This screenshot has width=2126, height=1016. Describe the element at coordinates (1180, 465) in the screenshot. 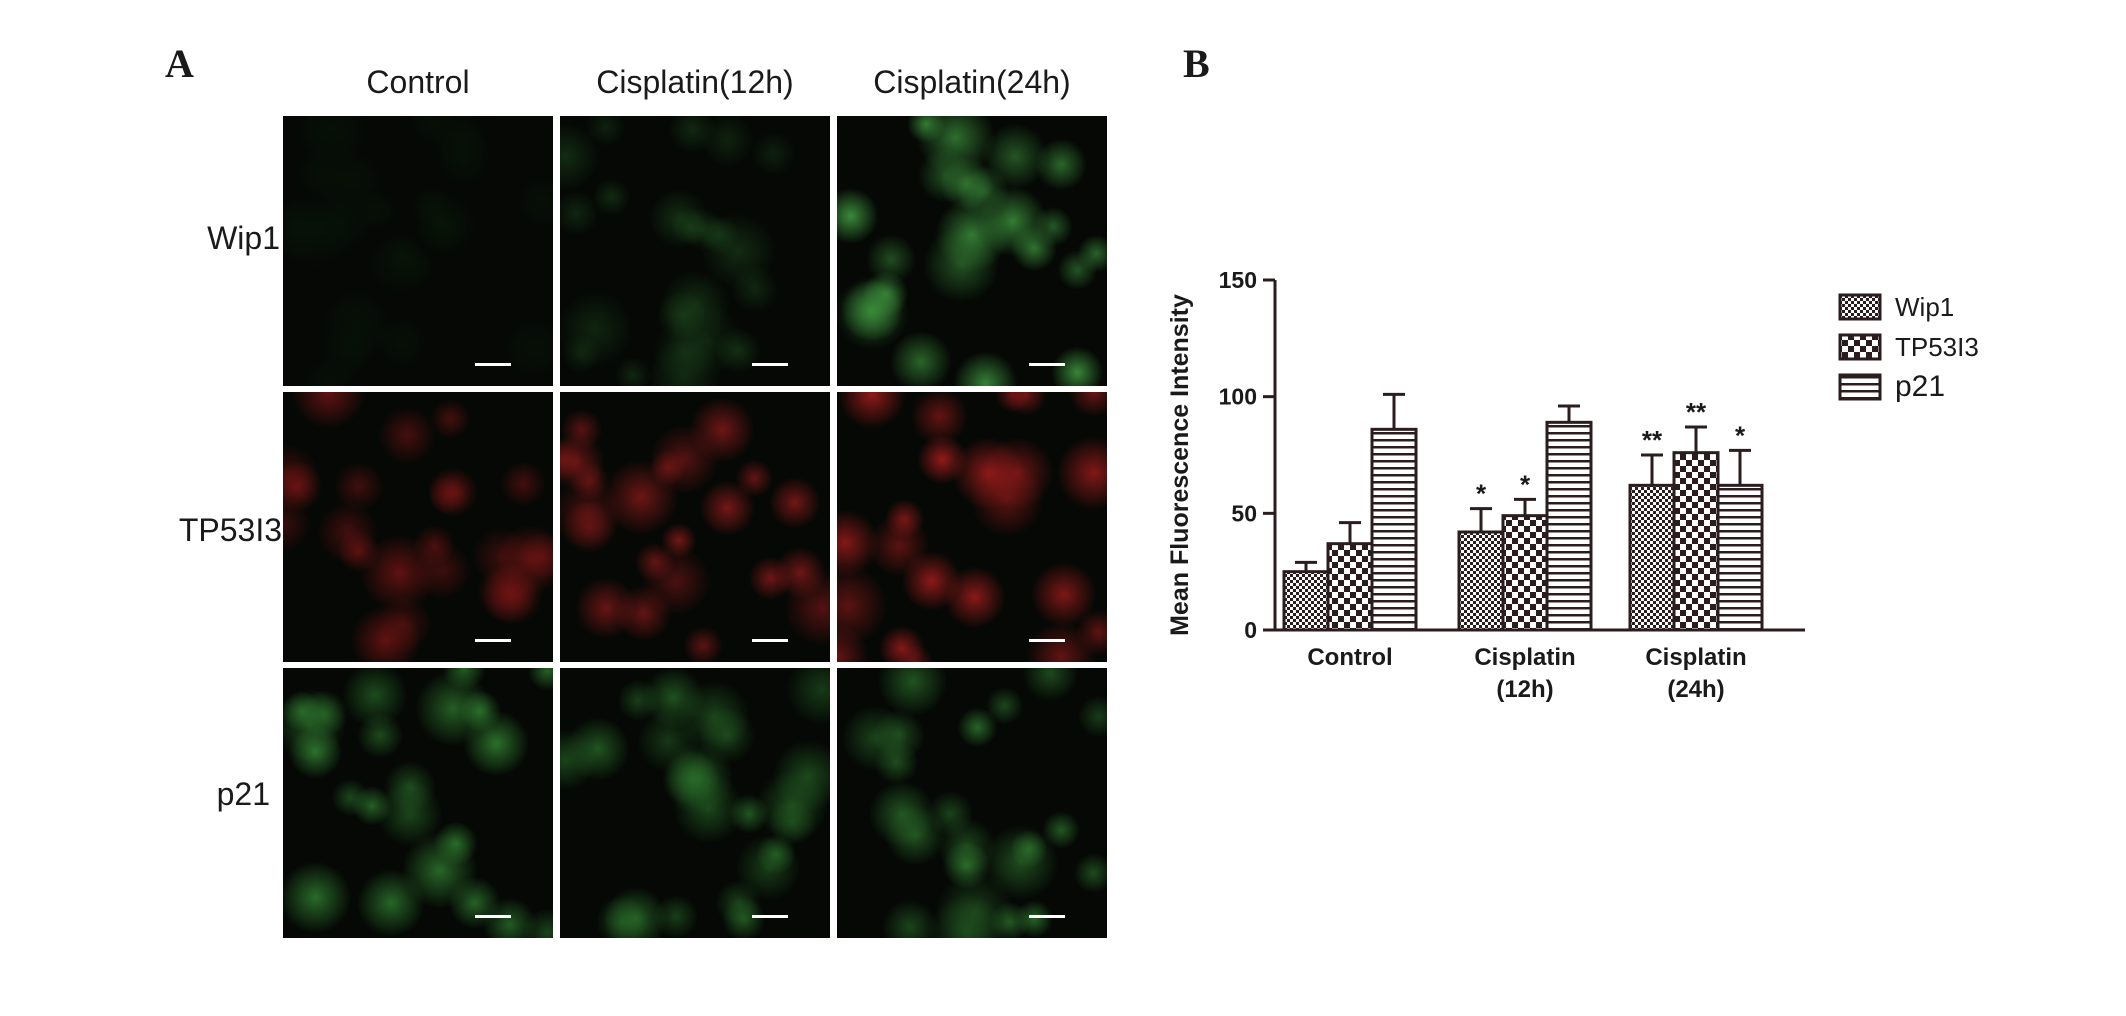

I see `y-axis-label: Mean Fluorescence Intensity` at that location.